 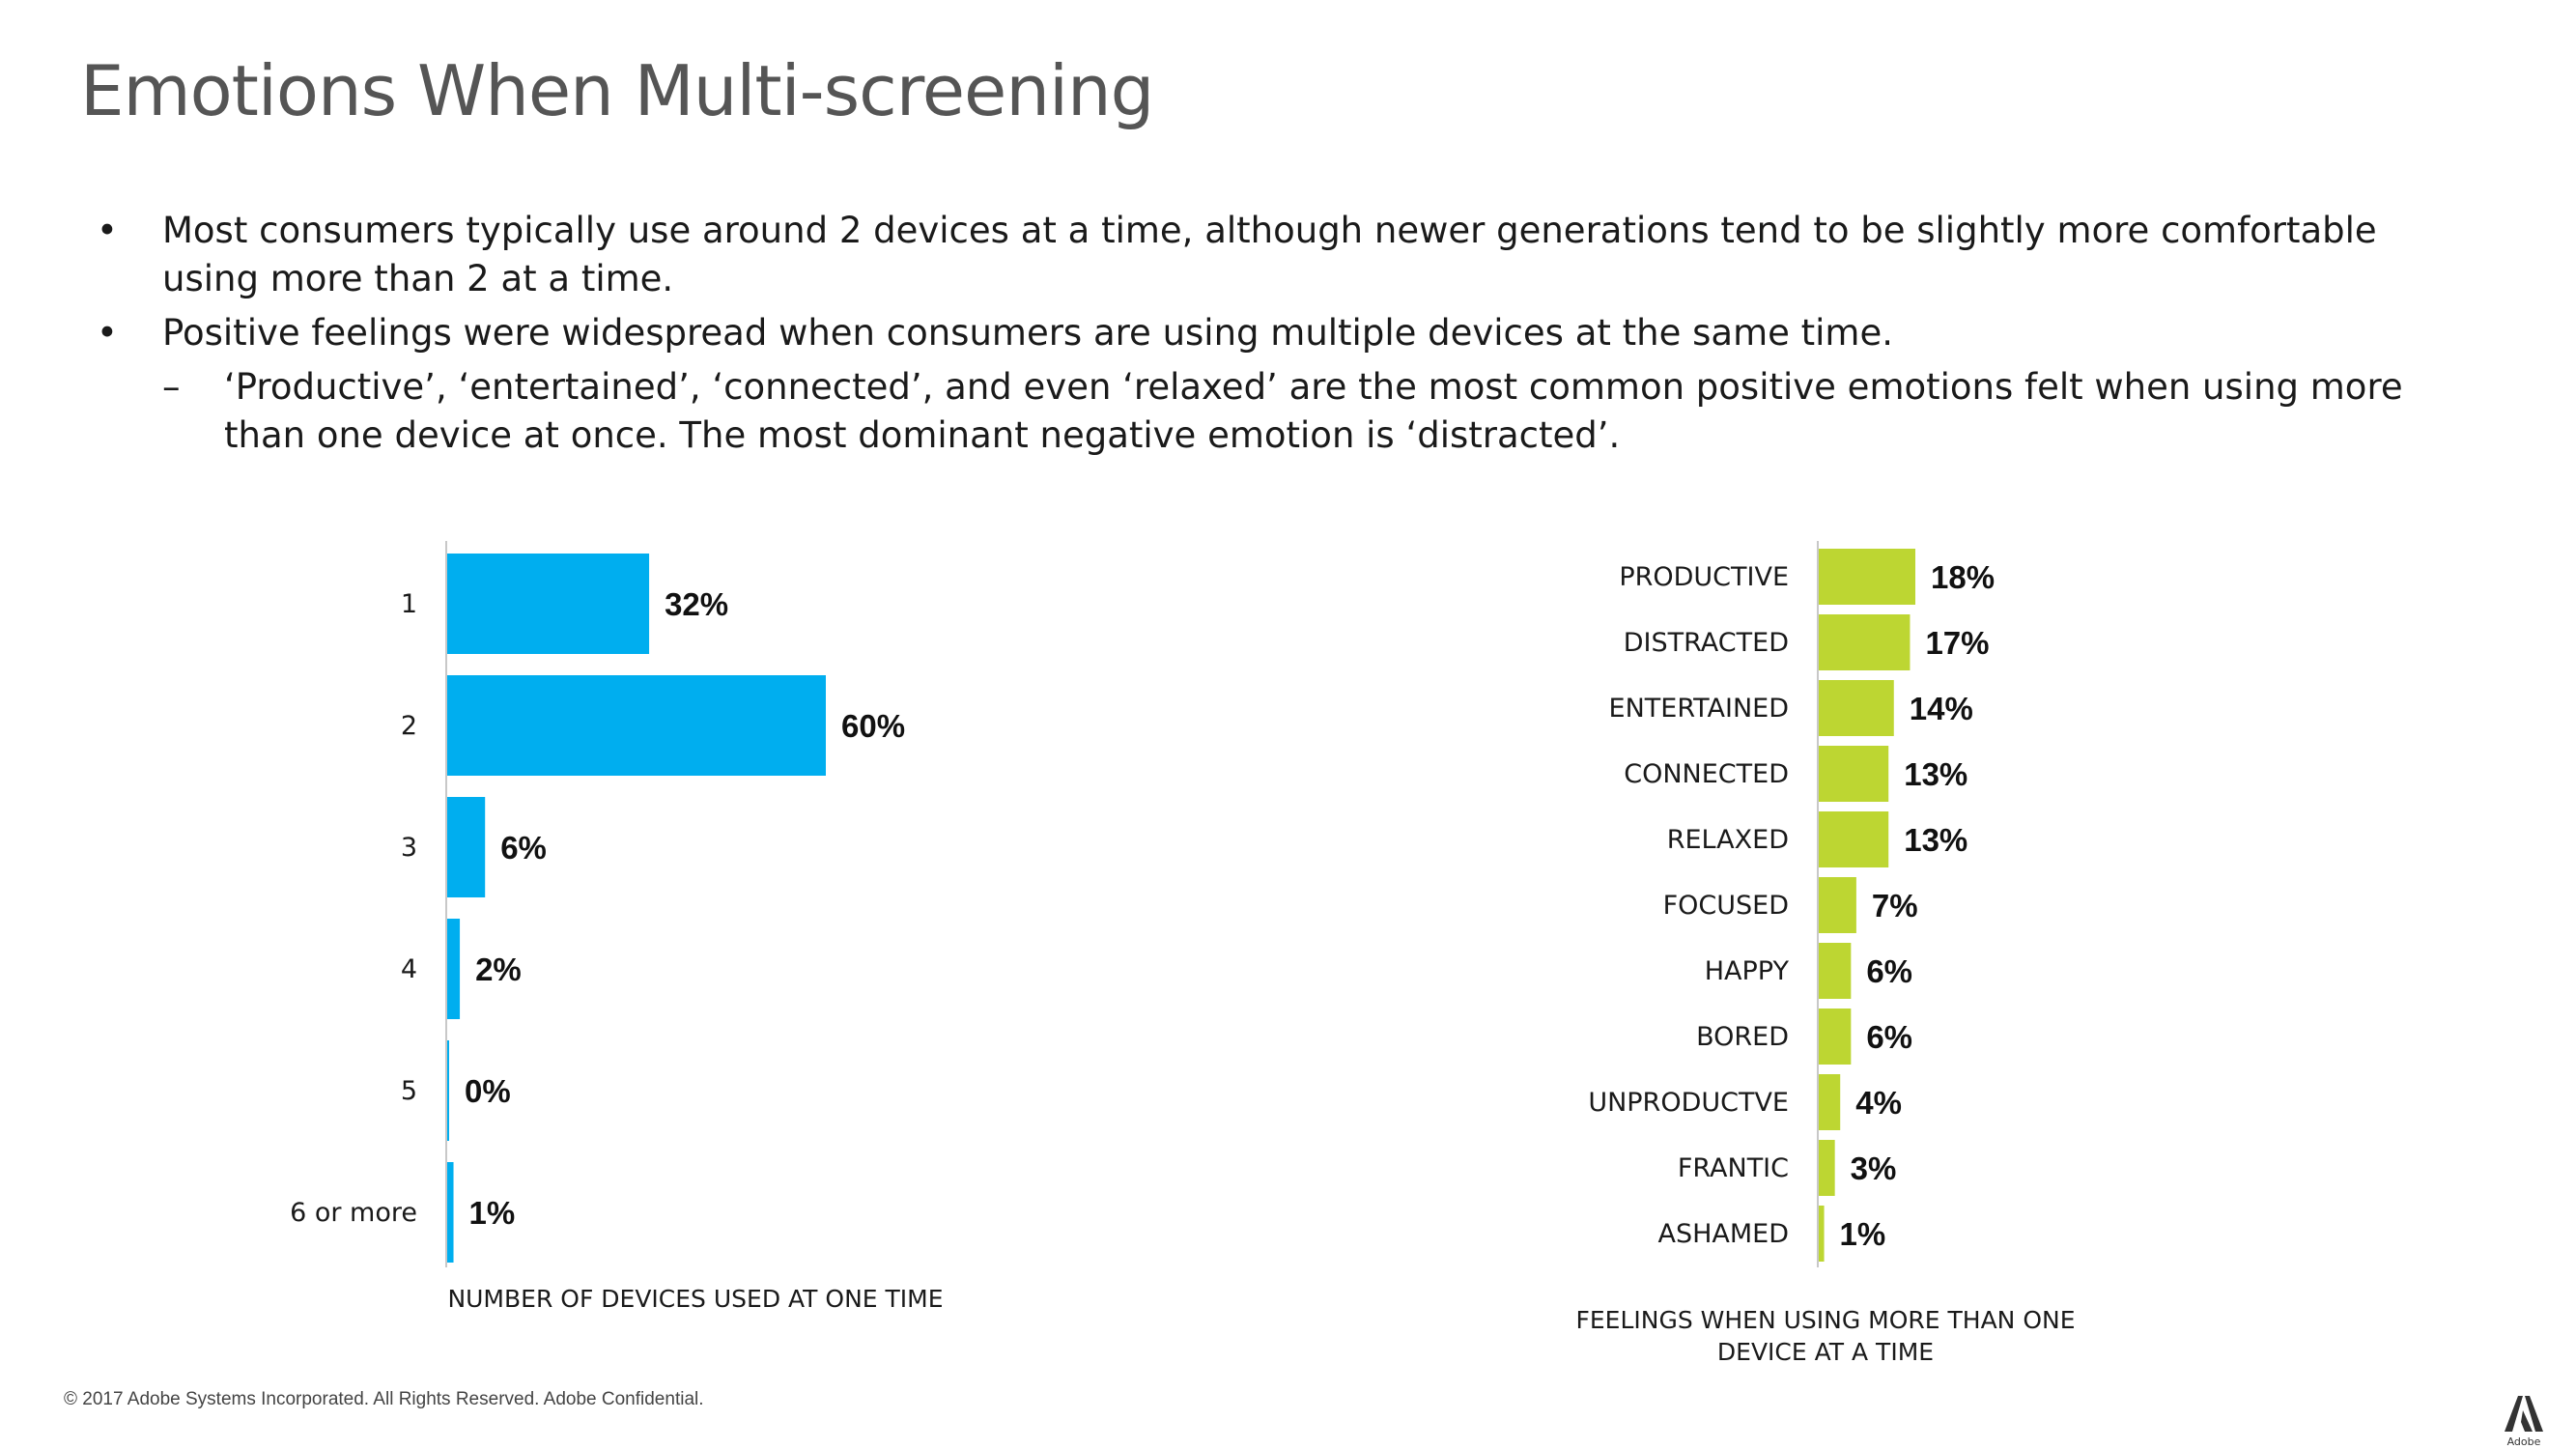 I want to click on value-label: 60%, so click(x=873, y=726).